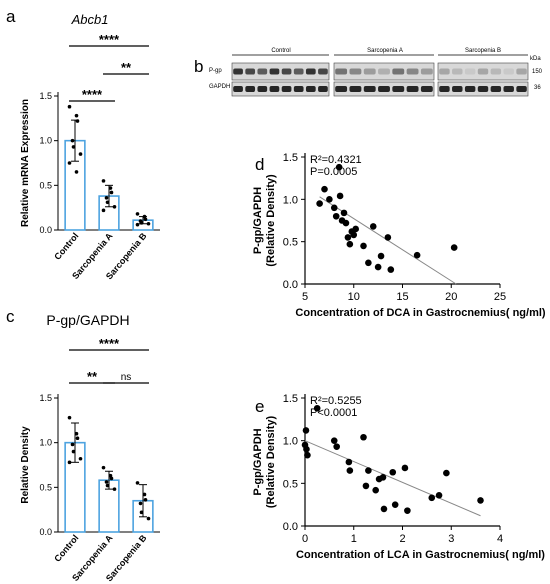 Image resolution: width=550 pixels, height=584 pixels. I want to click on western-blot, so click(380, 75).